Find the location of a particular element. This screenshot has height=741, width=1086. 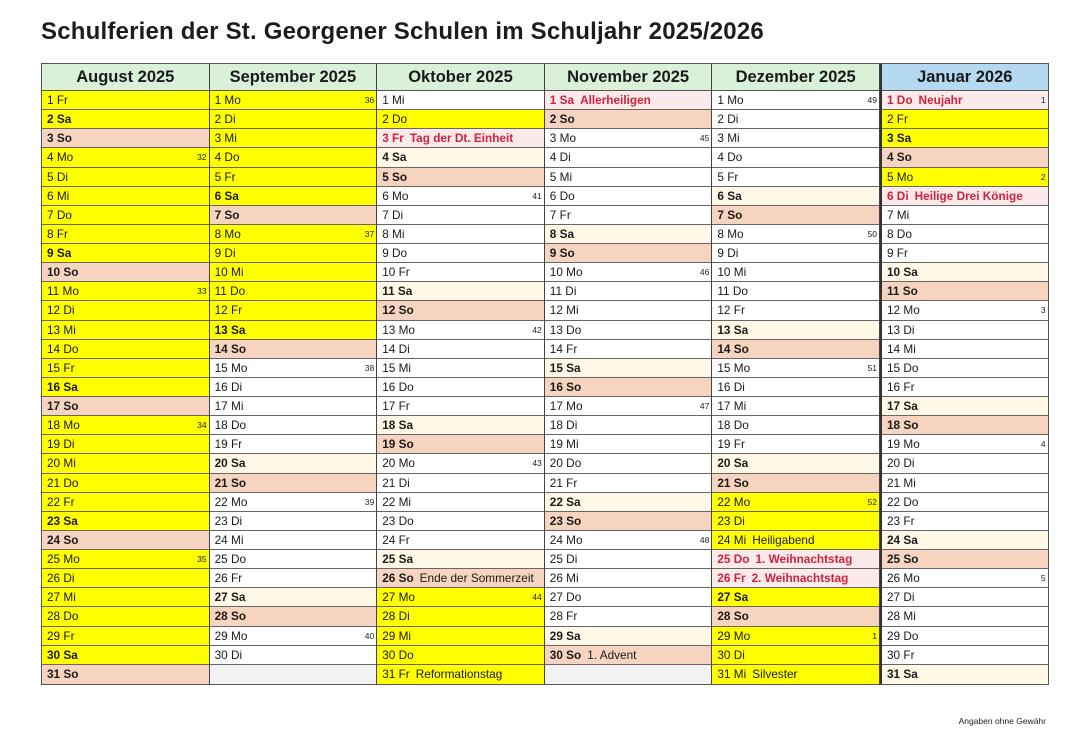

month-header: November 2025 is located at coordinates (628, 77).